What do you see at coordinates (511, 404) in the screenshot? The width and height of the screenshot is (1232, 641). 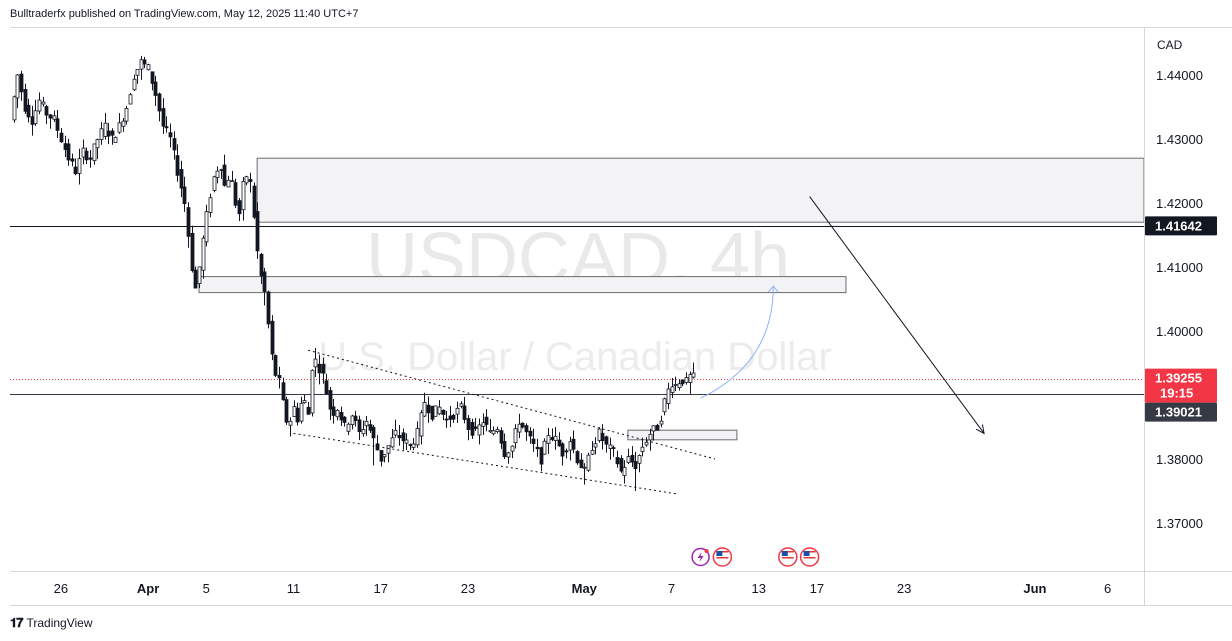 I see `upper-wedge-line` at bounding box center [511, 404].